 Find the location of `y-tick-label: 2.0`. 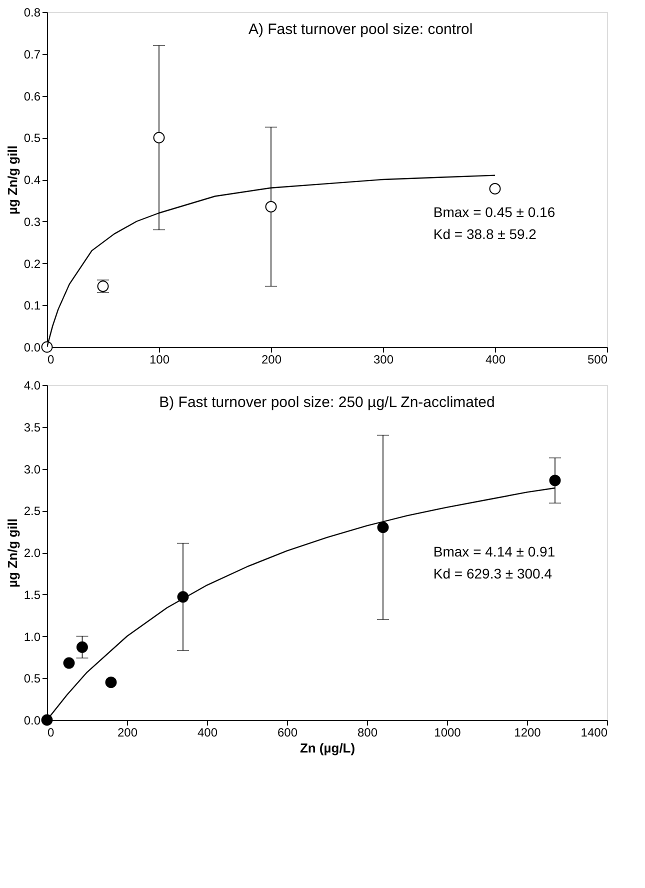

y-tick-label: 2.0 is located at coordinates (32, 553).